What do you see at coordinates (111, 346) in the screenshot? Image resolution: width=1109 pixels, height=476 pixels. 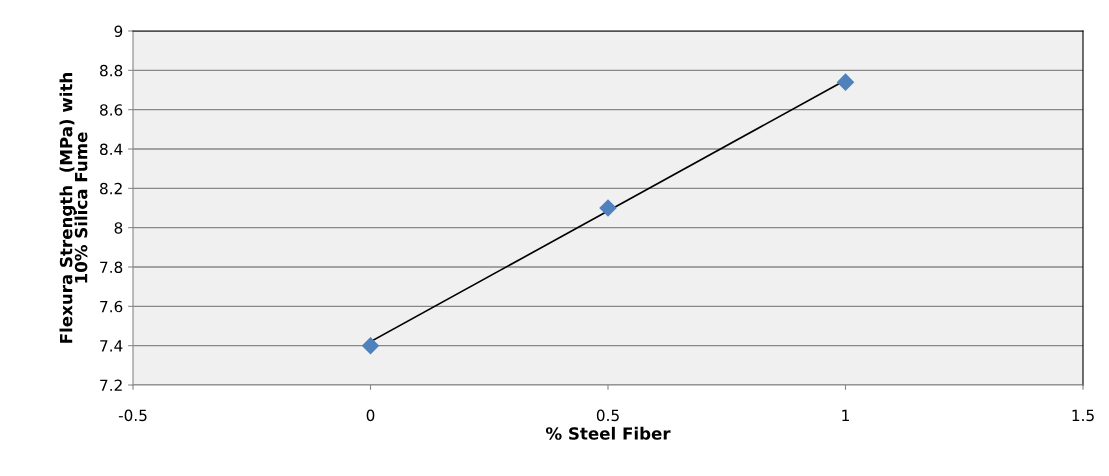 I see `y-tick-label: 7.4` at bounding box center [111, 346].